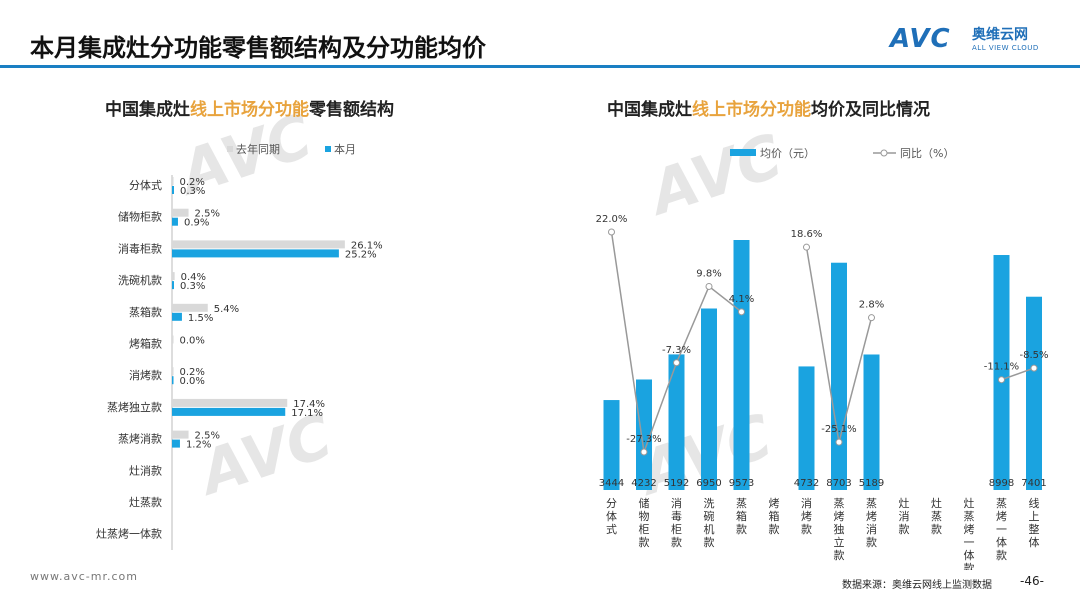  What do you see at coordinates (200, 318) in the screenshot?
I see `value-label-current: 1.5%` at bounding box center [200, 318].